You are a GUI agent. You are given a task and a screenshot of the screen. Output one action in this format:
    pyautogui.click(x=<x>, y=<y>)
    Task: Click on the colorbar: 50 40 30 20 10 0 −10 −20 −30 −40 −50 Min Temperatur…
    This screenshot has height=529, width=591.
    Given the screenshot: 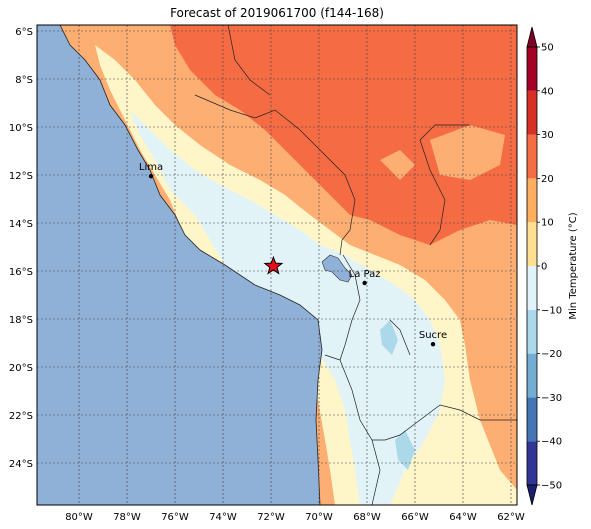 What is the action you would take?
    pyautogui.click(x=552, y=266)
    